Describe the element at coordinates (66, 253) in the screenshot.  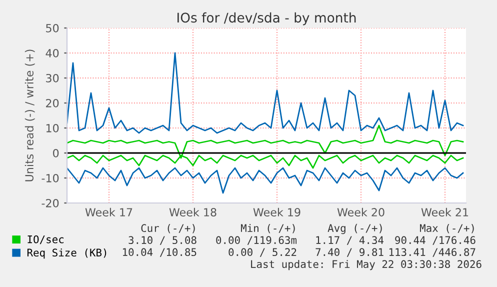
I see `legend-label: Req Size (KB)` at that location.